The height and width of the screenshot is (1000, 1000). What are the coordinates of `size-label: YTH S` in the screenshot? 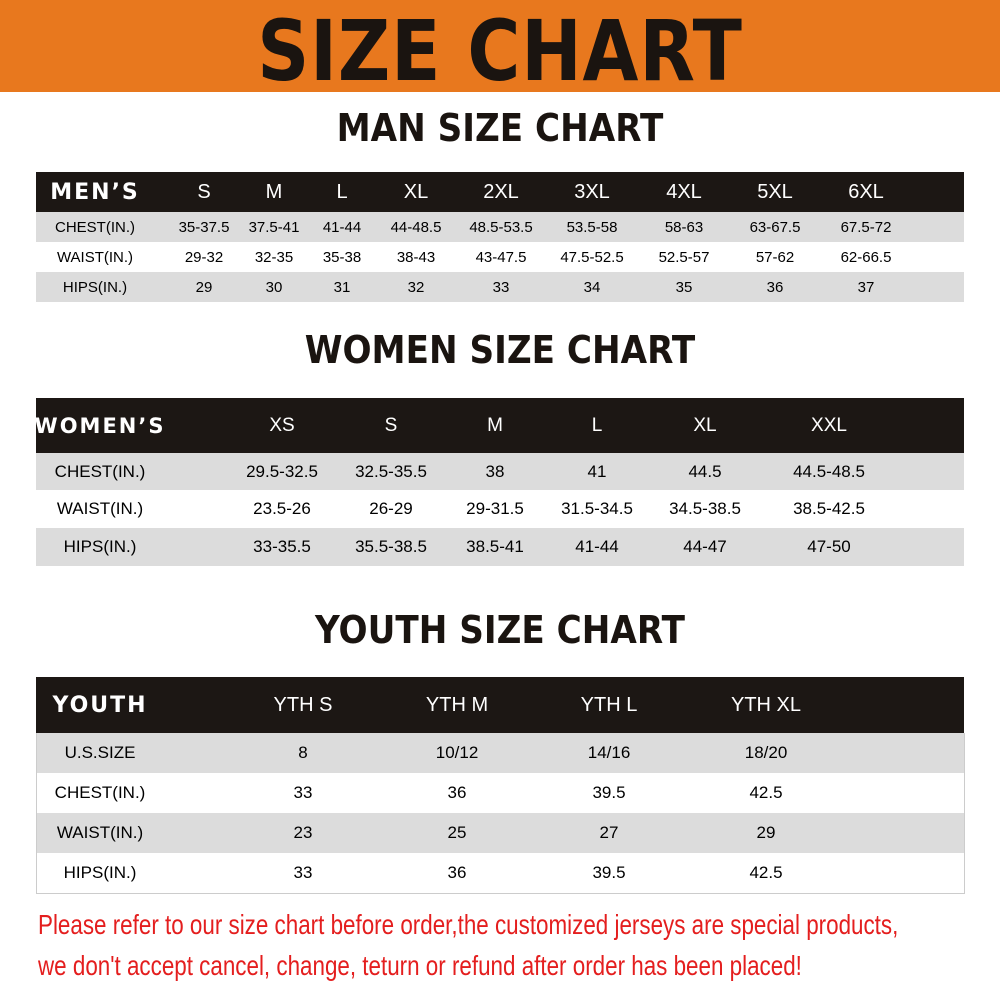 It's located at (303, 704).